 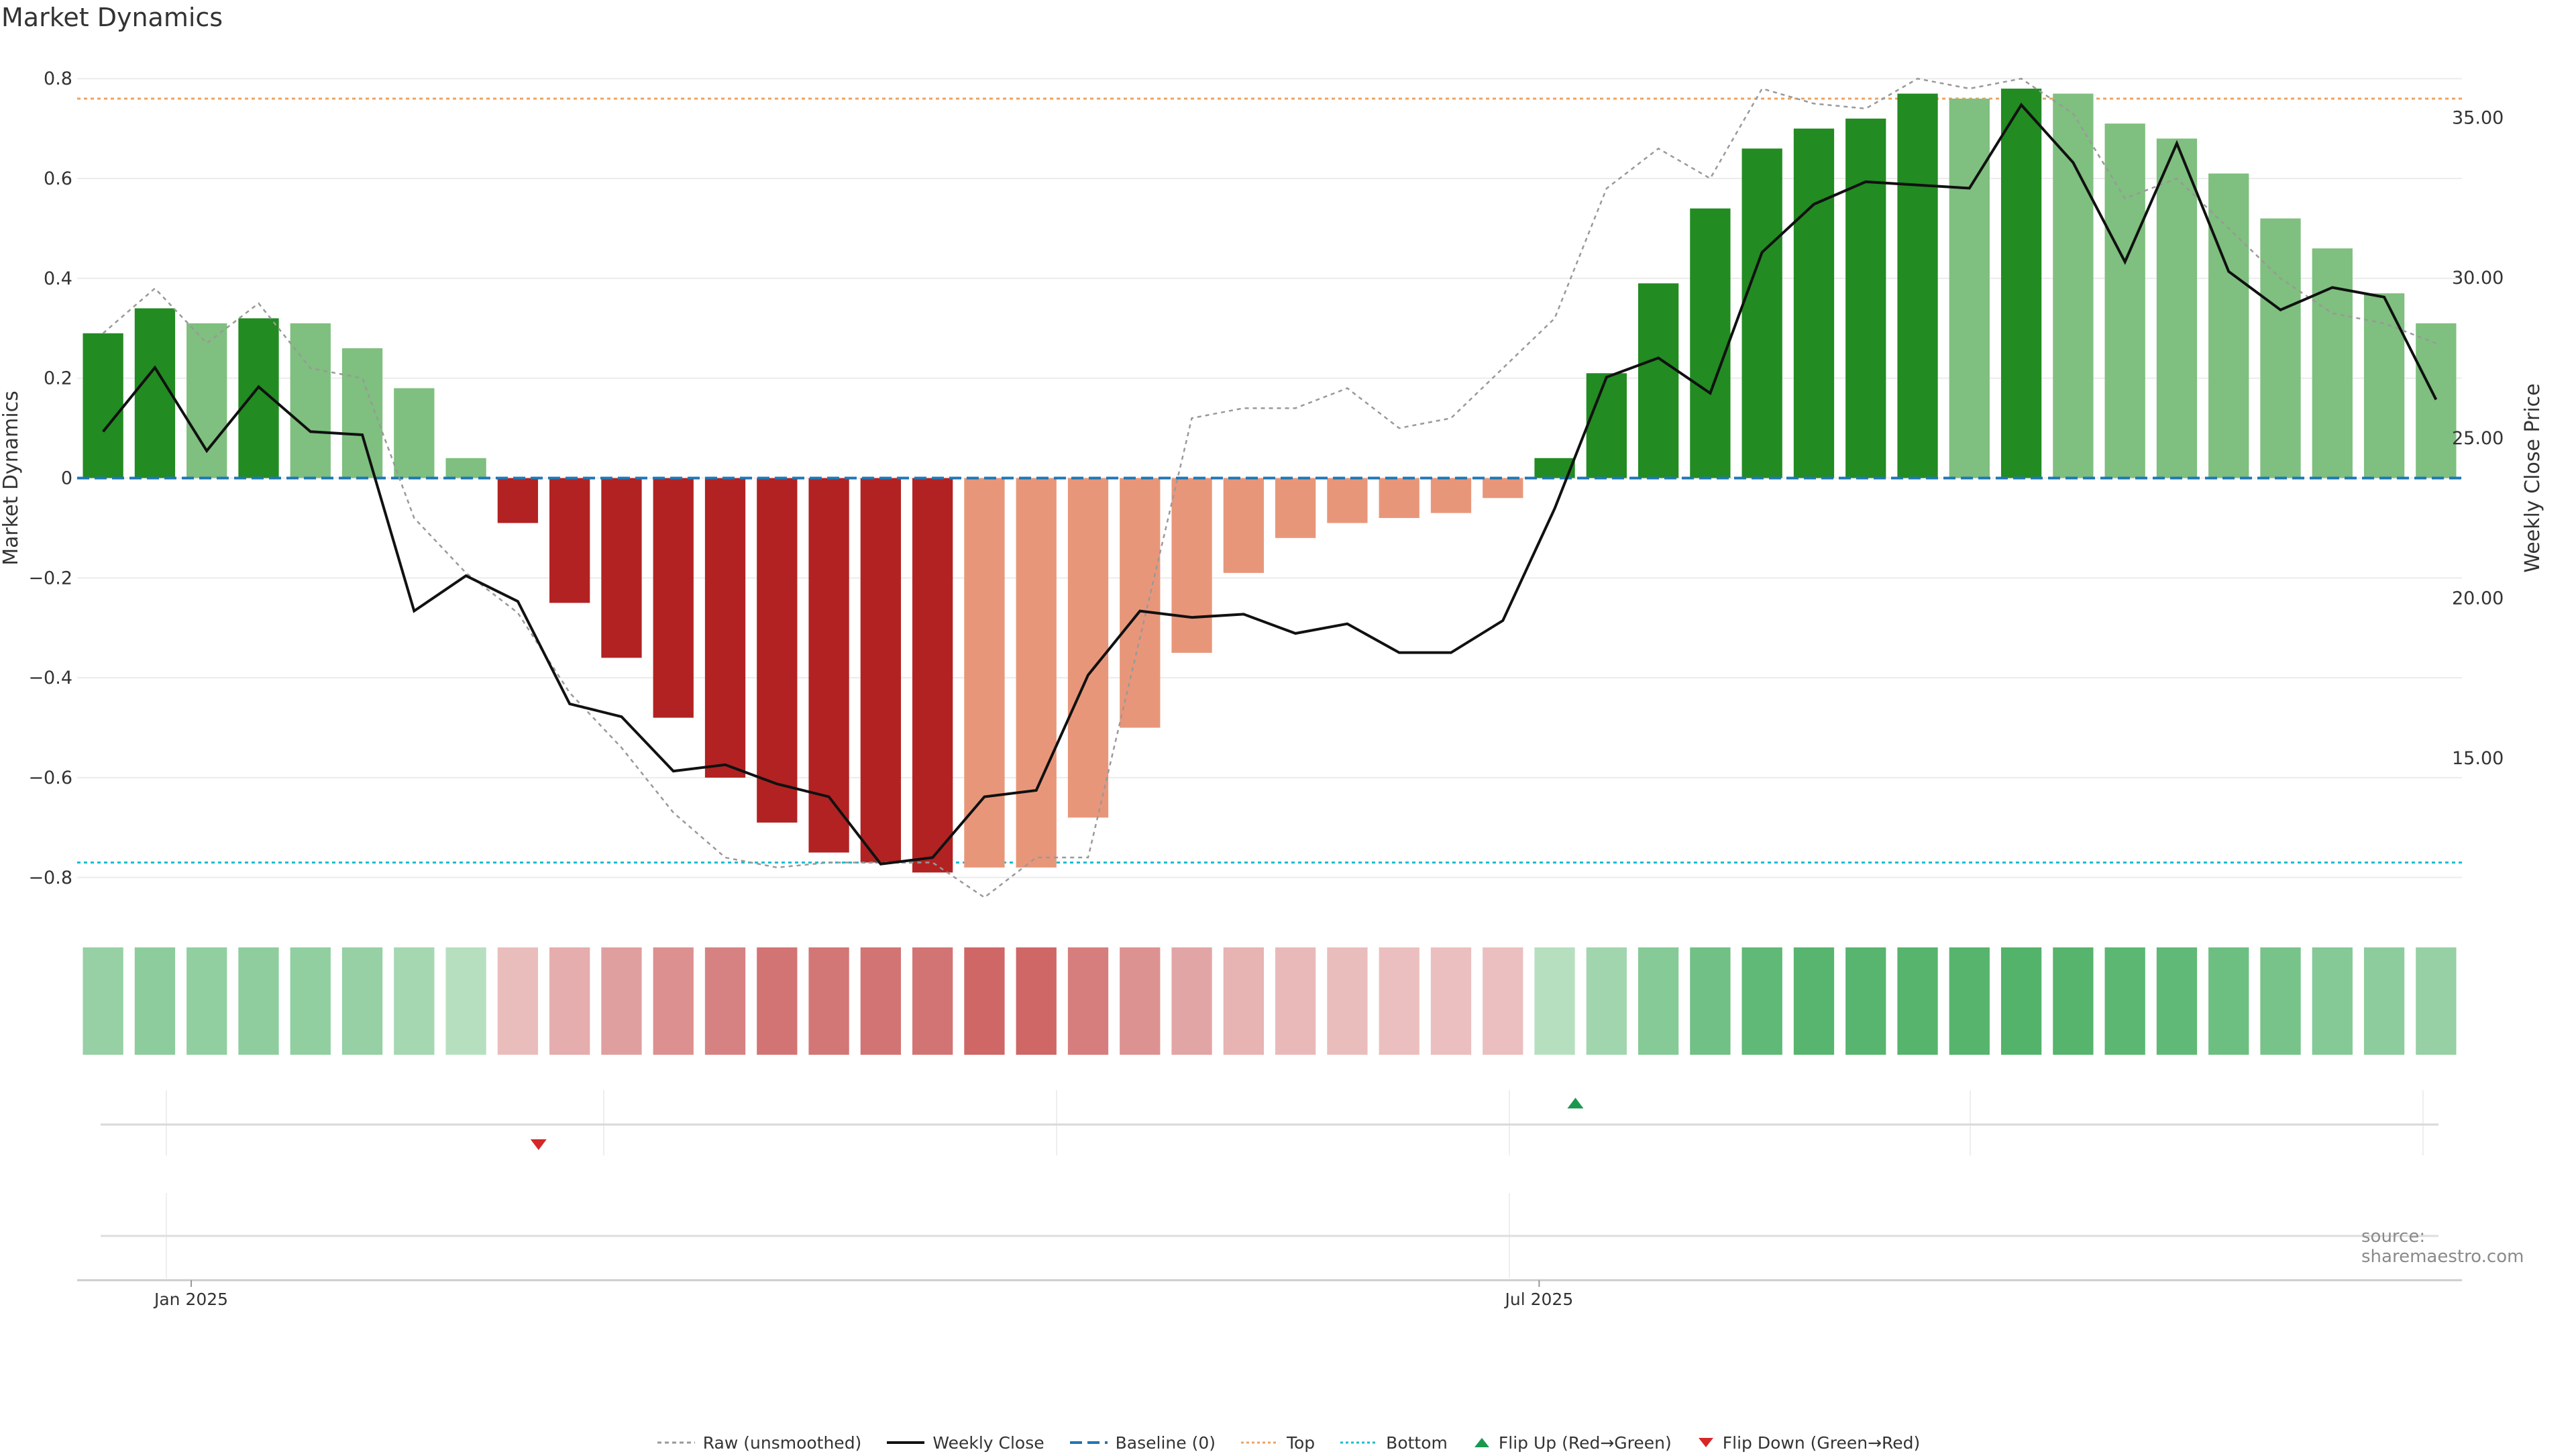 I want to click on y-tick-label: 0.4, so click(x=58, y=279).